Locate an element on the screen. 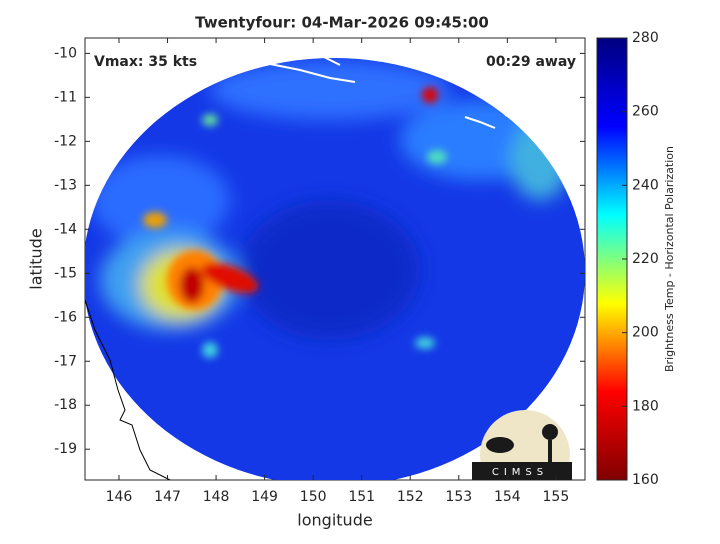 Image resolution: width=720 pixels, height=544 pixels. x-tick-label: 154 is located at coordinates (507, 497).